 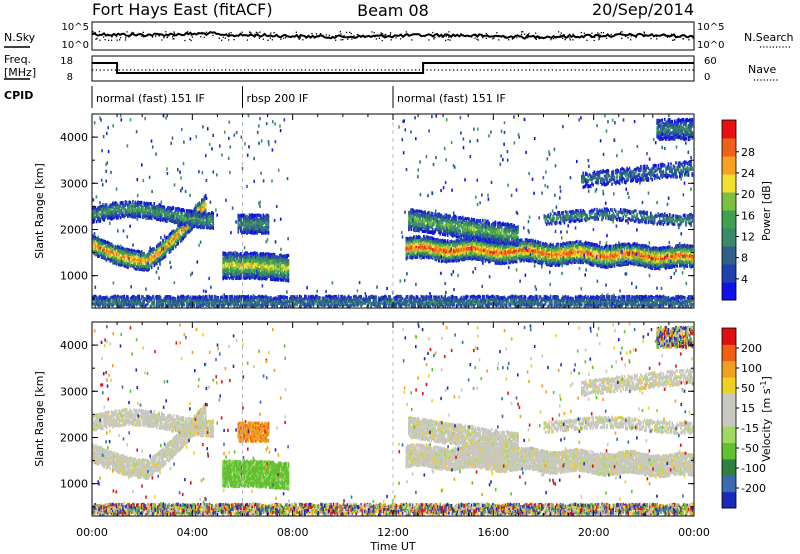 I want to click on cpid-label: CPID, so click(x=18, y=95).